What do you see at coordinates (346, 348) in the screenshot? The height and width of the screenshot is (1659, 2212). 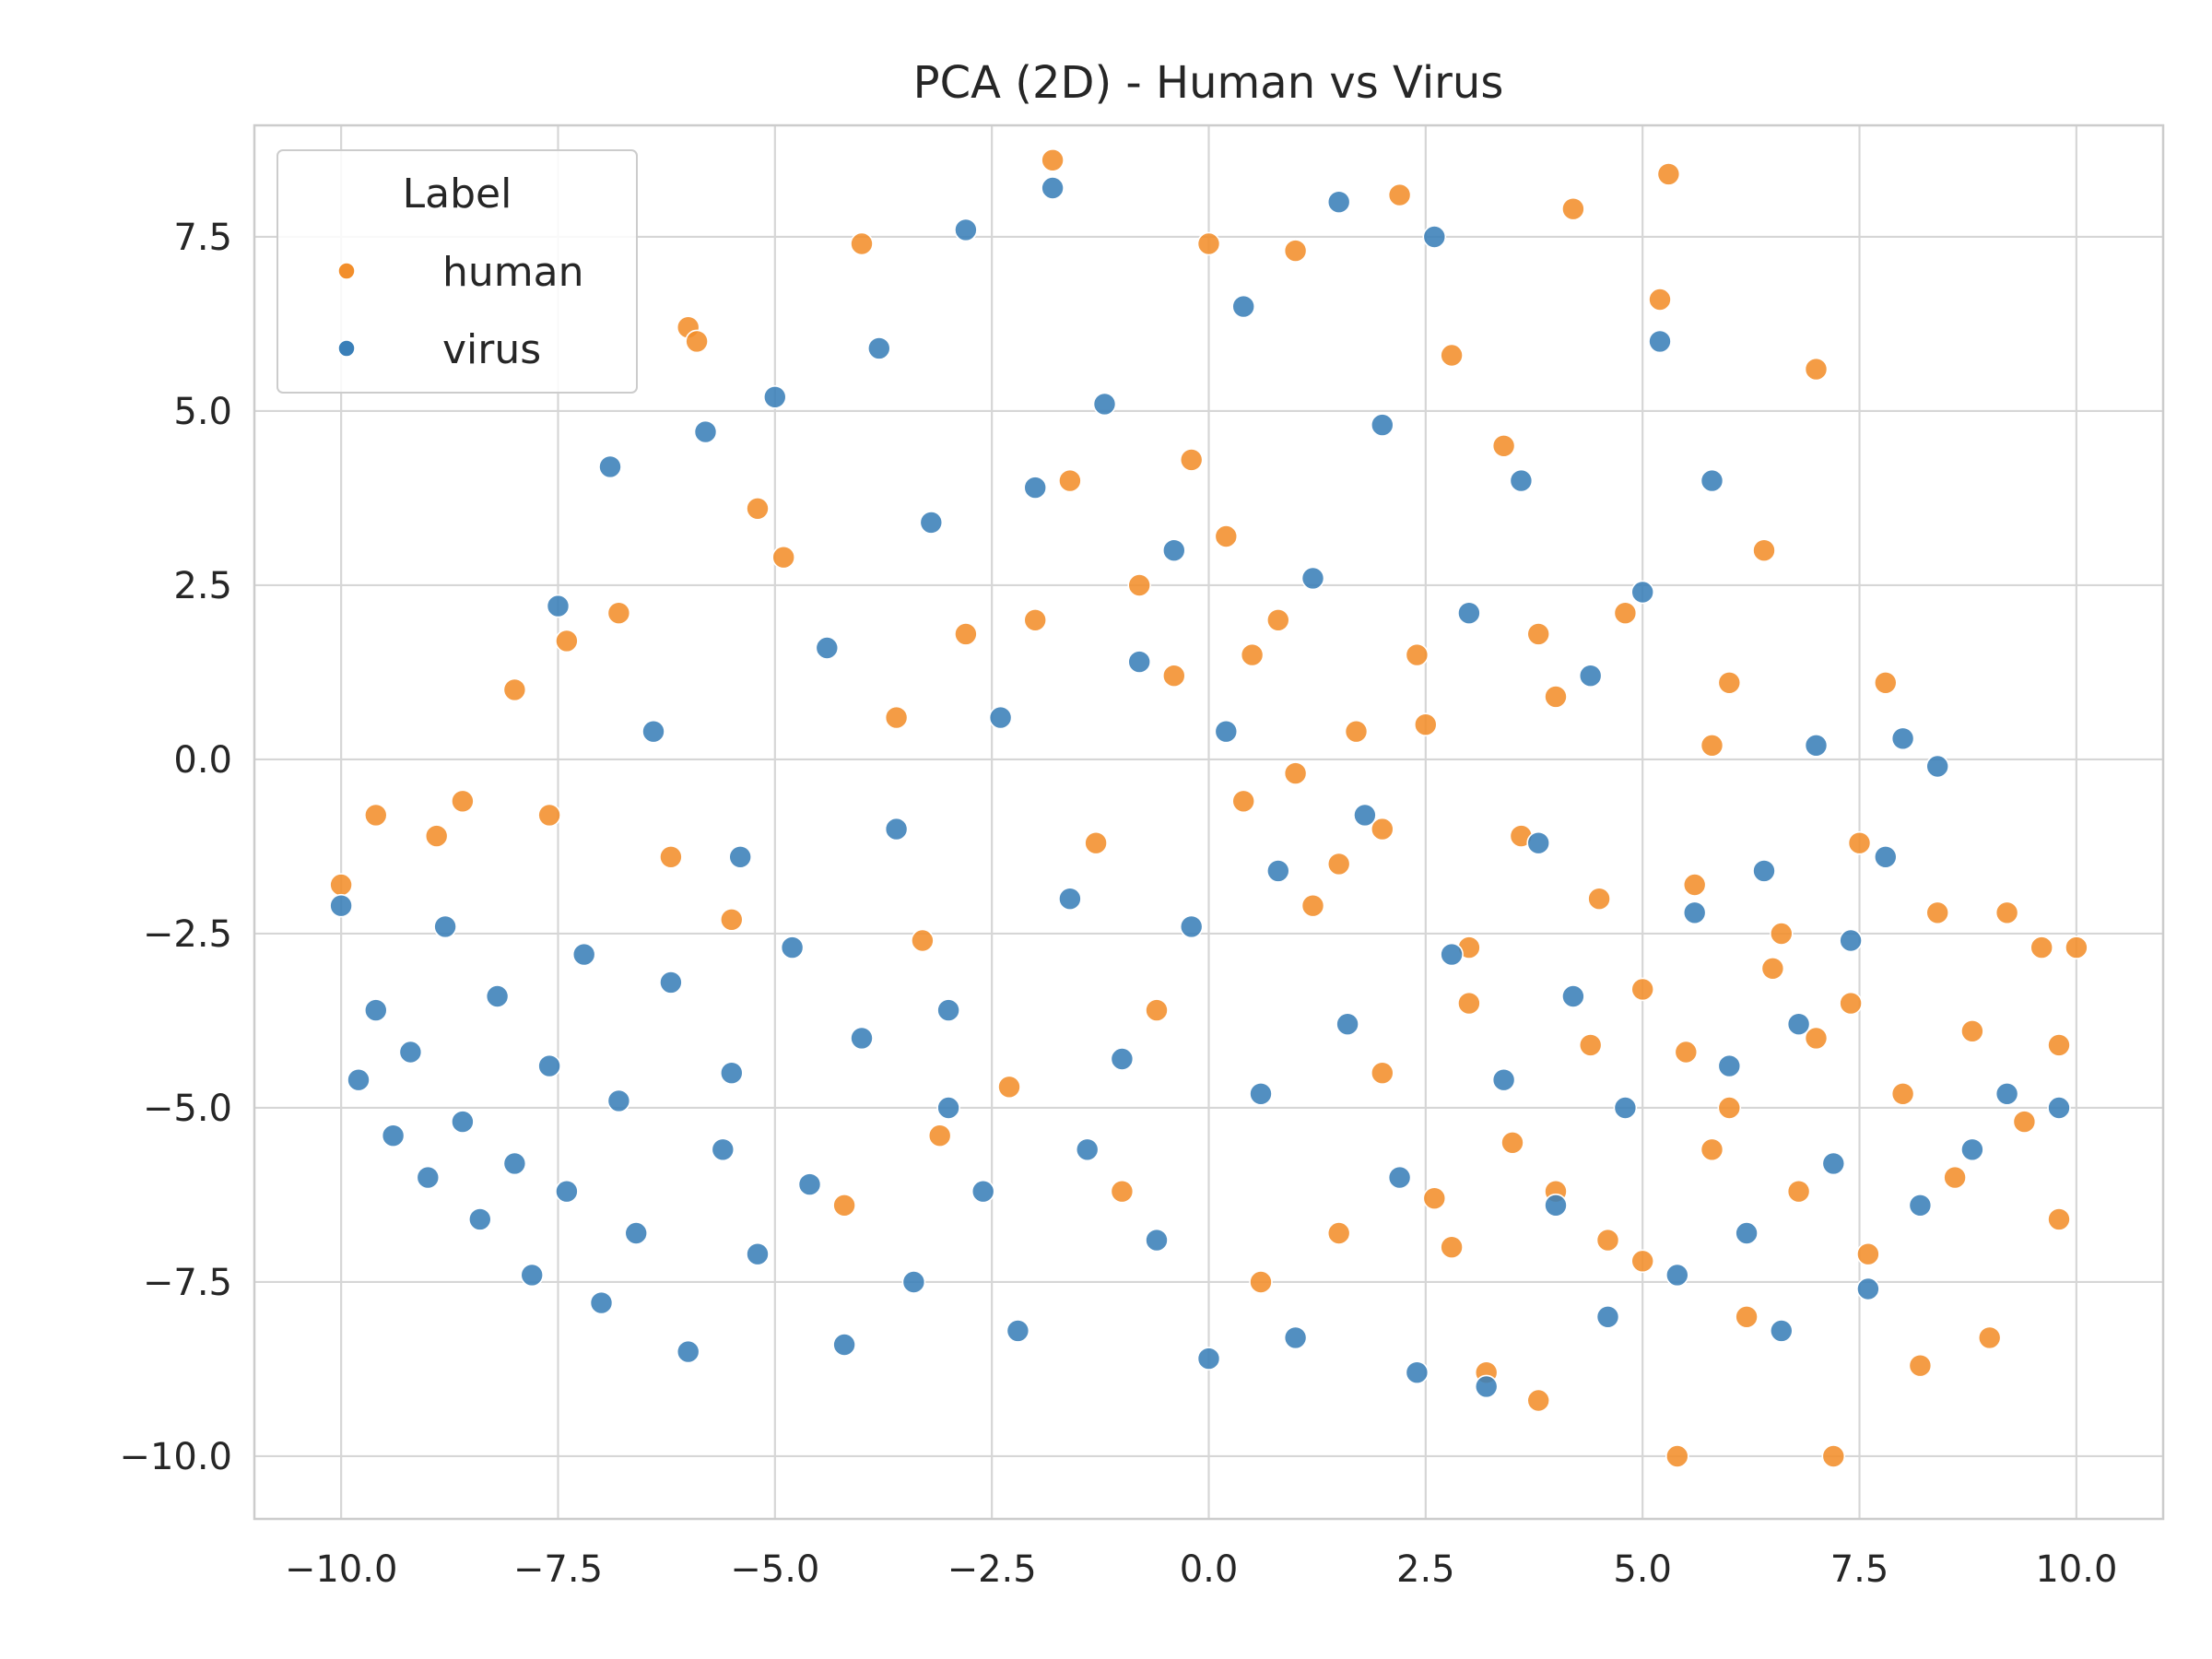 I see `legend-marker-virus` at bounding box center [346, 348].